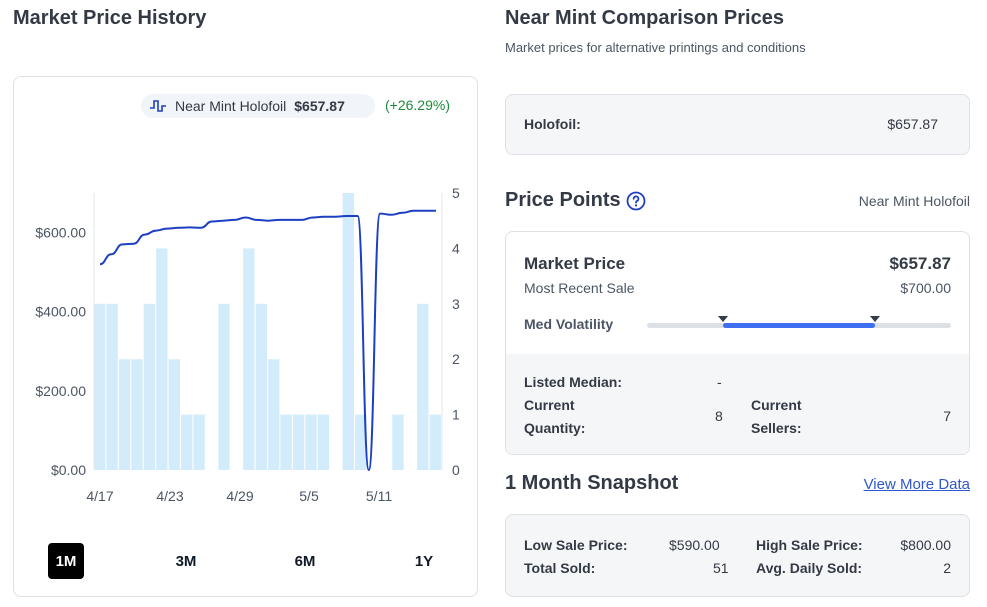  Describe the element at coordinates (68, 470) in the screenshot. I see `y-left-tick-label: $0.00` at that location.